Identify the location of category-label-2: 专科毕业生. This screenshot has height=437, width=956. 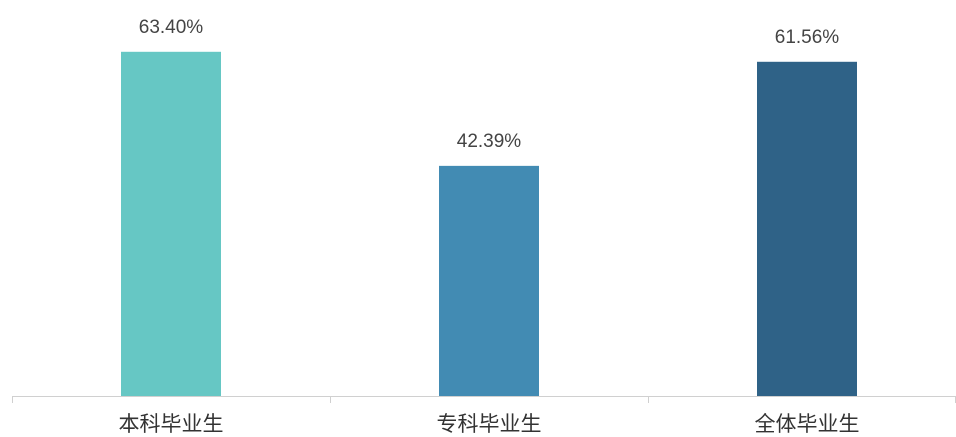
(489, 424).